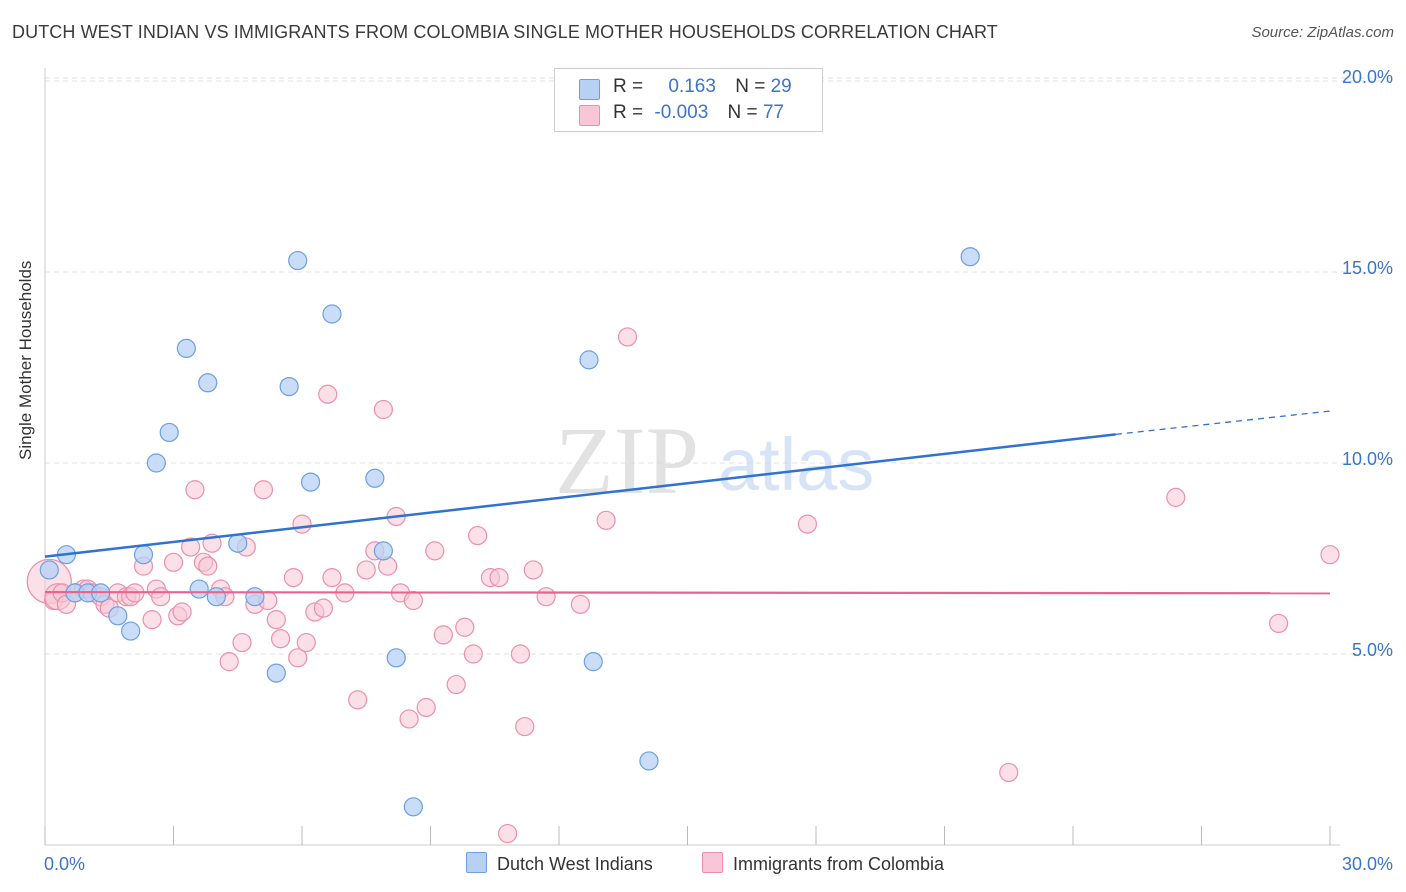 This screenshot has height=892, width=1406. I want to click on legend-r-value: 0.163, so click(692, 86).